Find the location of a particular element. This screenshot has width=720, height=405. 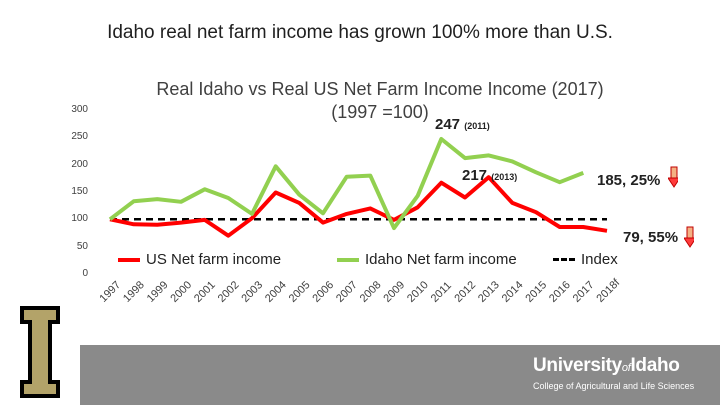

legend-item-idaho: Idaho Net farm income is located at coordinates (427, 259).